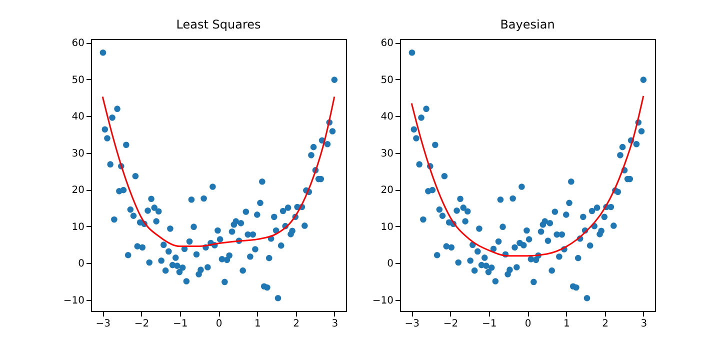  What do you see at coordinates (218, 25) in the screenshot?
I see `chart-title: Least Squares` at bounding box center [218, 25].